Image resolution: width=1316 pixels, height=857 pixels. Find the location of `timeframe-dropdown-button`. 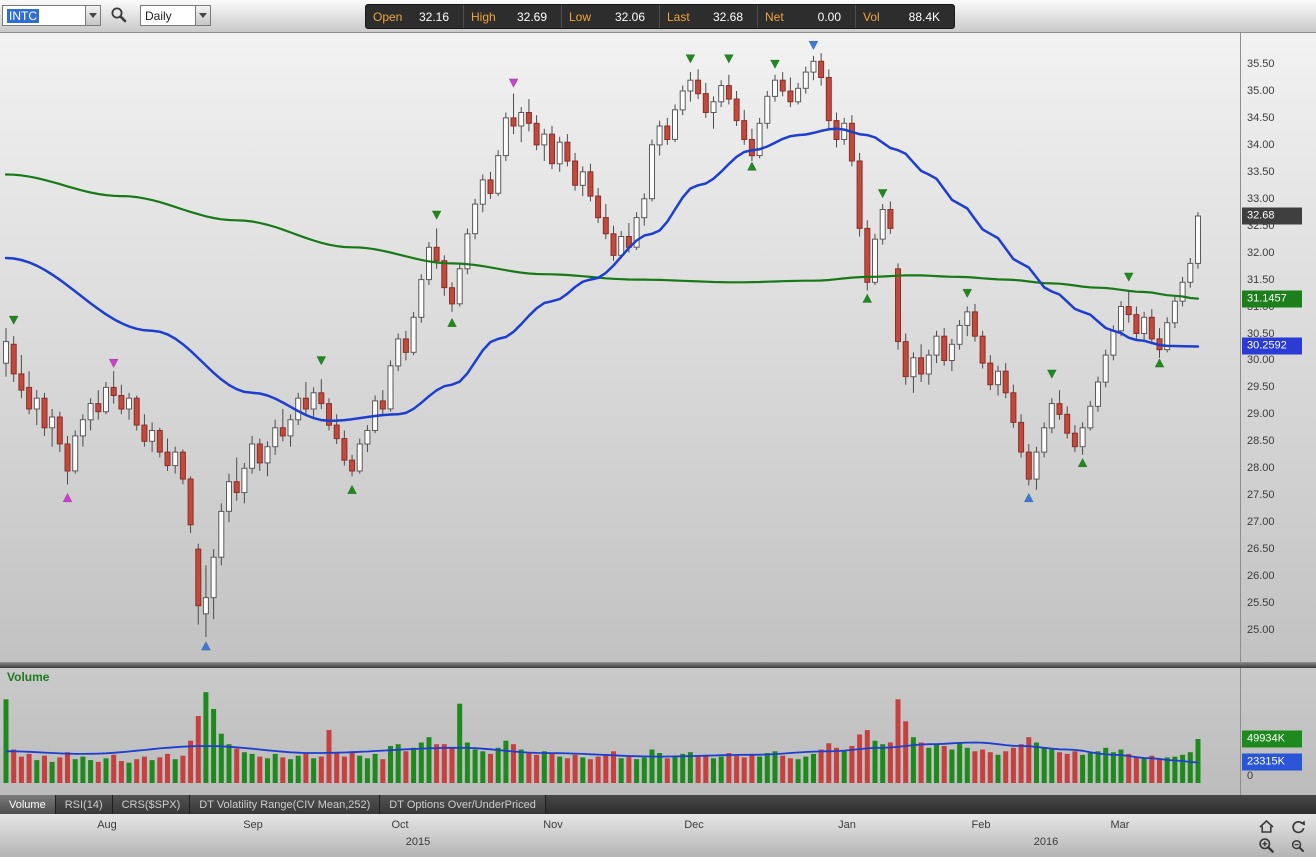

timeframe-dropdown-button is located at coordinates (203, 15).